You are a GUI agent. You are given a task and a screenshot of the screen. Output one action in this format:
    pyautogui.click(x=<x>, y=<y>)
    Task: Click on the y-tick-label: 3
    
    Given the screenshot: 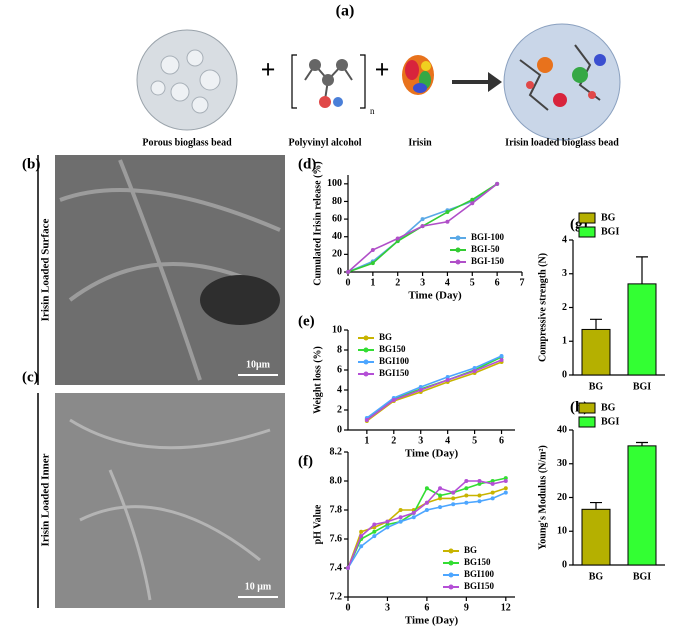 What is the action you would take?
    pyautogui.click(x=564, y=273)
    